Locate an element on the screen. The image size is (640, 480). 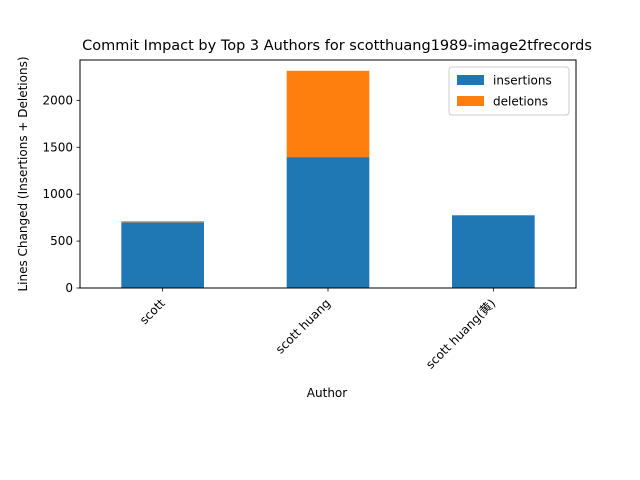
y-axis: 0 500 1000 1500 2000 is located at coordinates (61, 194).